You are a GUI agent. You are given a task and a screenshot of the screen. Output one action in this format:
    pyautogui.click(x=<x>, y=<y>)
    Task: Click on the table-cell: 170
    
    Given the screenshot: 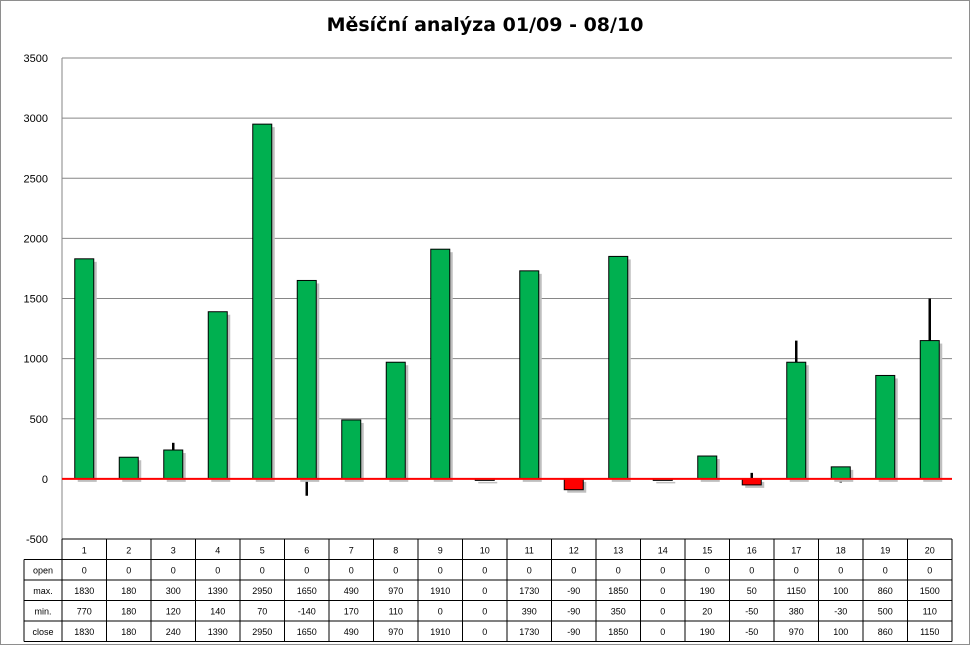 What is the action you would take?
    pyautogui.click(x=351, y=611)
    